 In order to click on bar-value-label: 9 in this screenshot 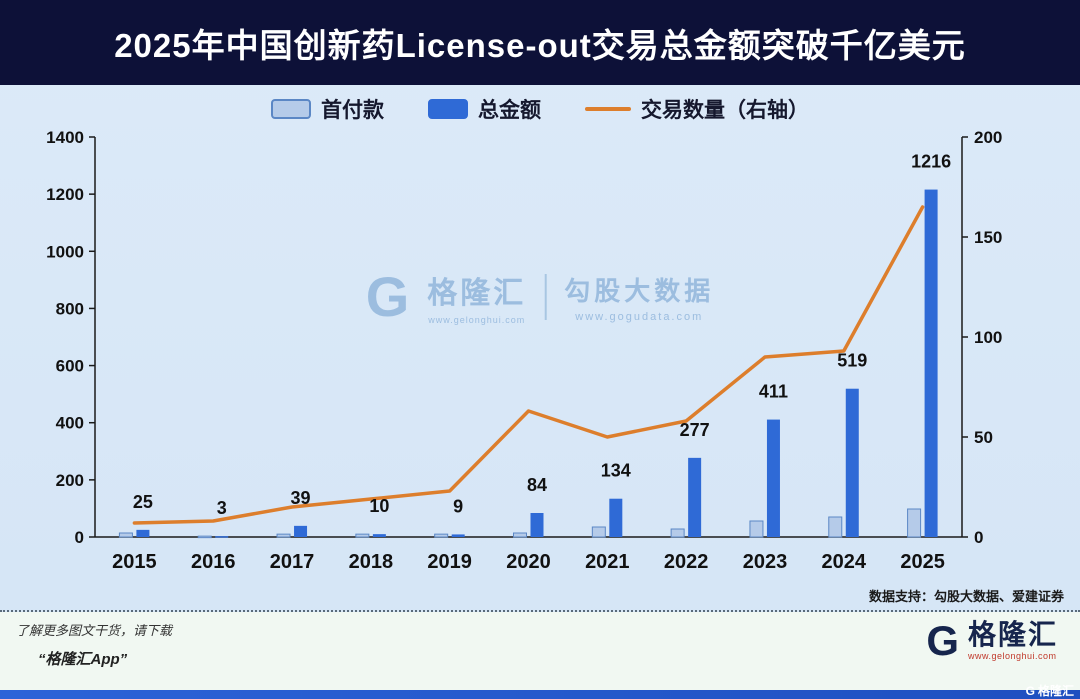, I will do `click(458, 506)`.